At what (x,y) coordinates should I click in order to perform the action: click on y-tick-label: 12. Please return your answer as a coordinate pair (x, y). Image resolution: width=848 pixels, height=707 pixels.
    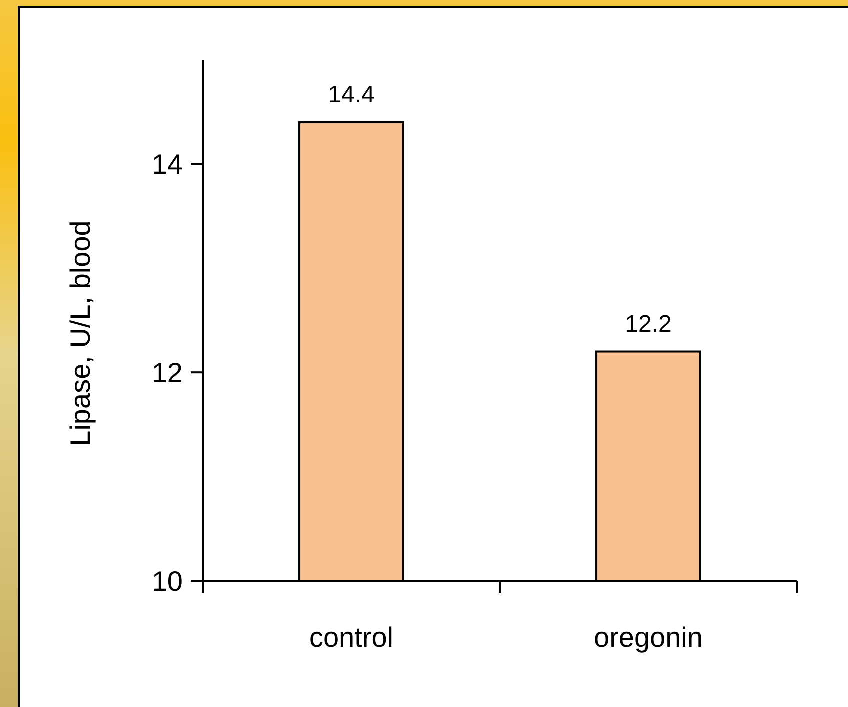
    Looking at the image, I should click on (167, 372).